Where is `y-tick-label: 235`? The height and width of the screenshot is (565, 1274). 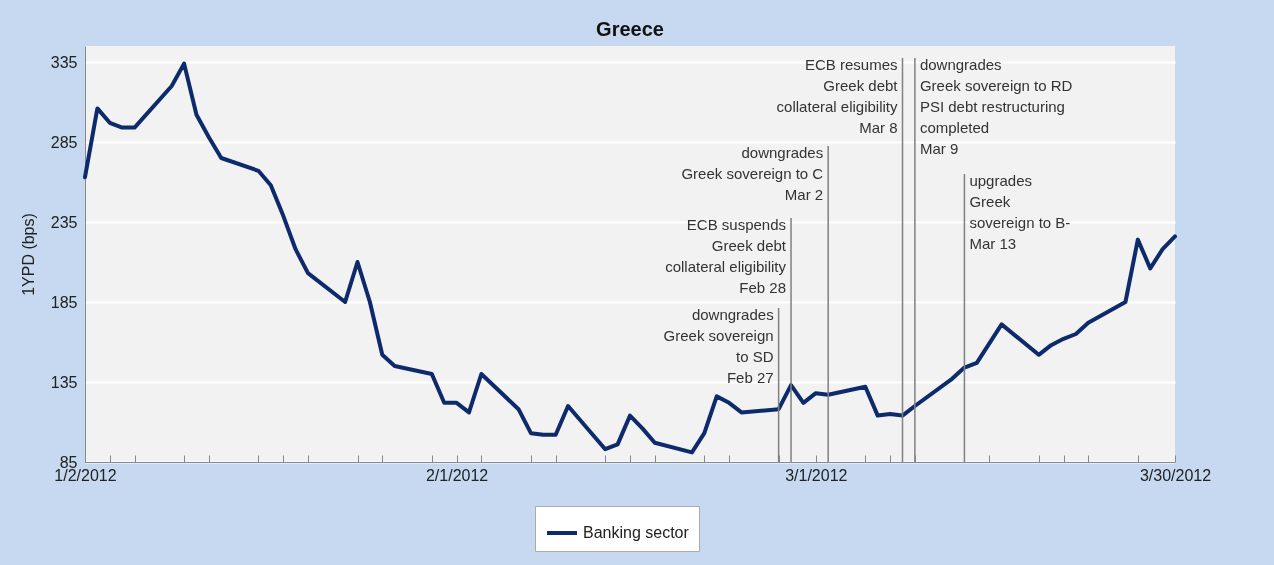
y-tick-label: 235 is located at coordinates (64, 222).